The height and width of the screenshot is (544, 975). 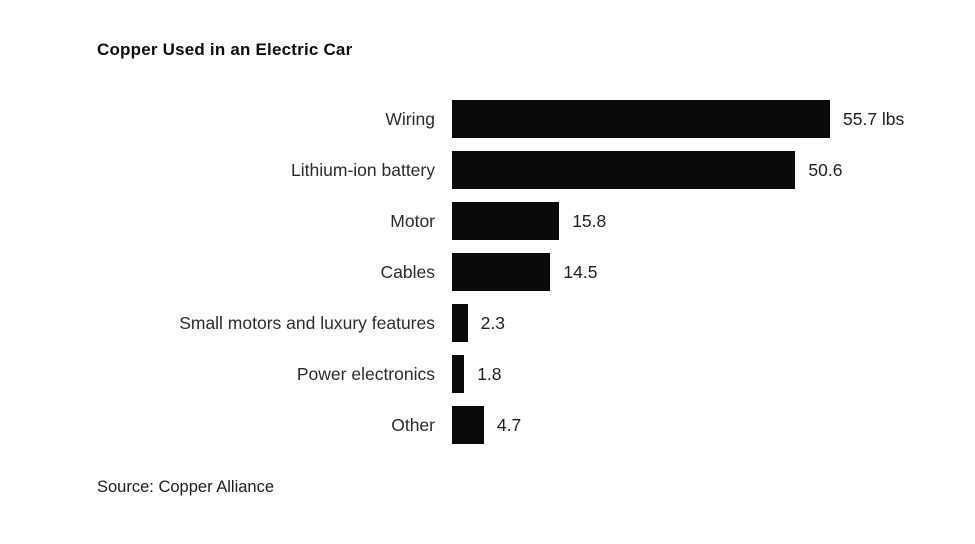 I want to click on bar-track: 50.6, so click(x=647, y=170).